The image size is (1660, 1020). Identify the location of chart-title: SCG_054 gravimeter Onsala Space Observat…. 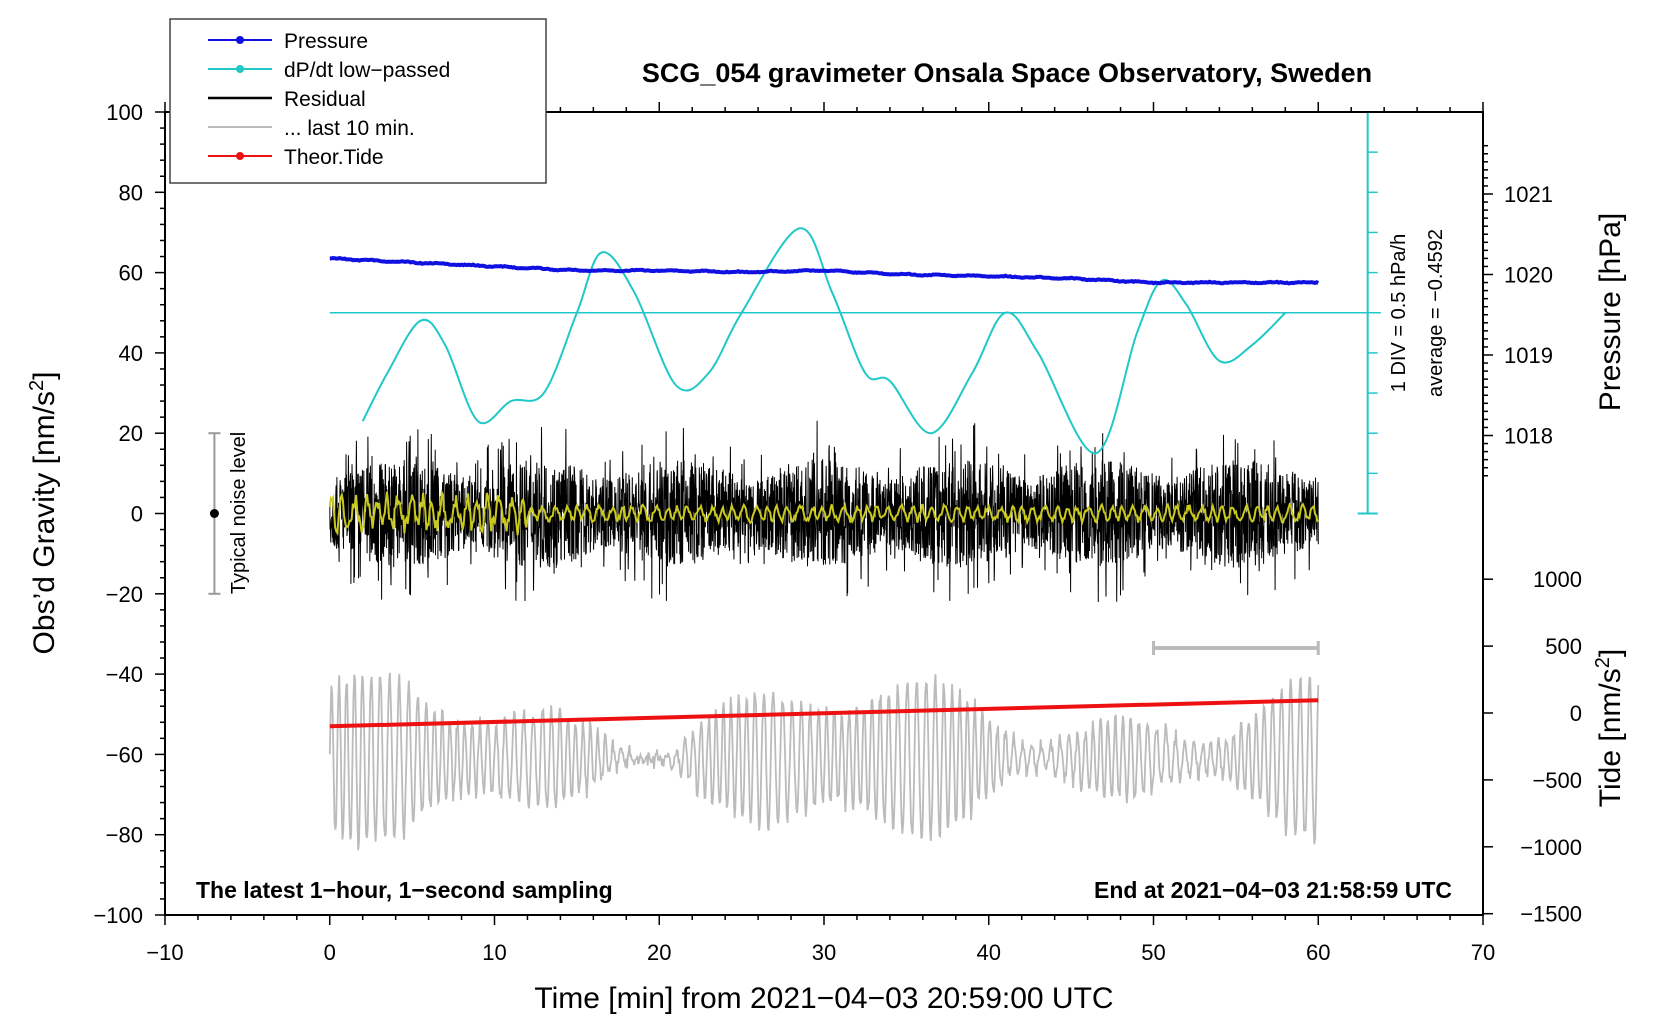
(1007, 73).